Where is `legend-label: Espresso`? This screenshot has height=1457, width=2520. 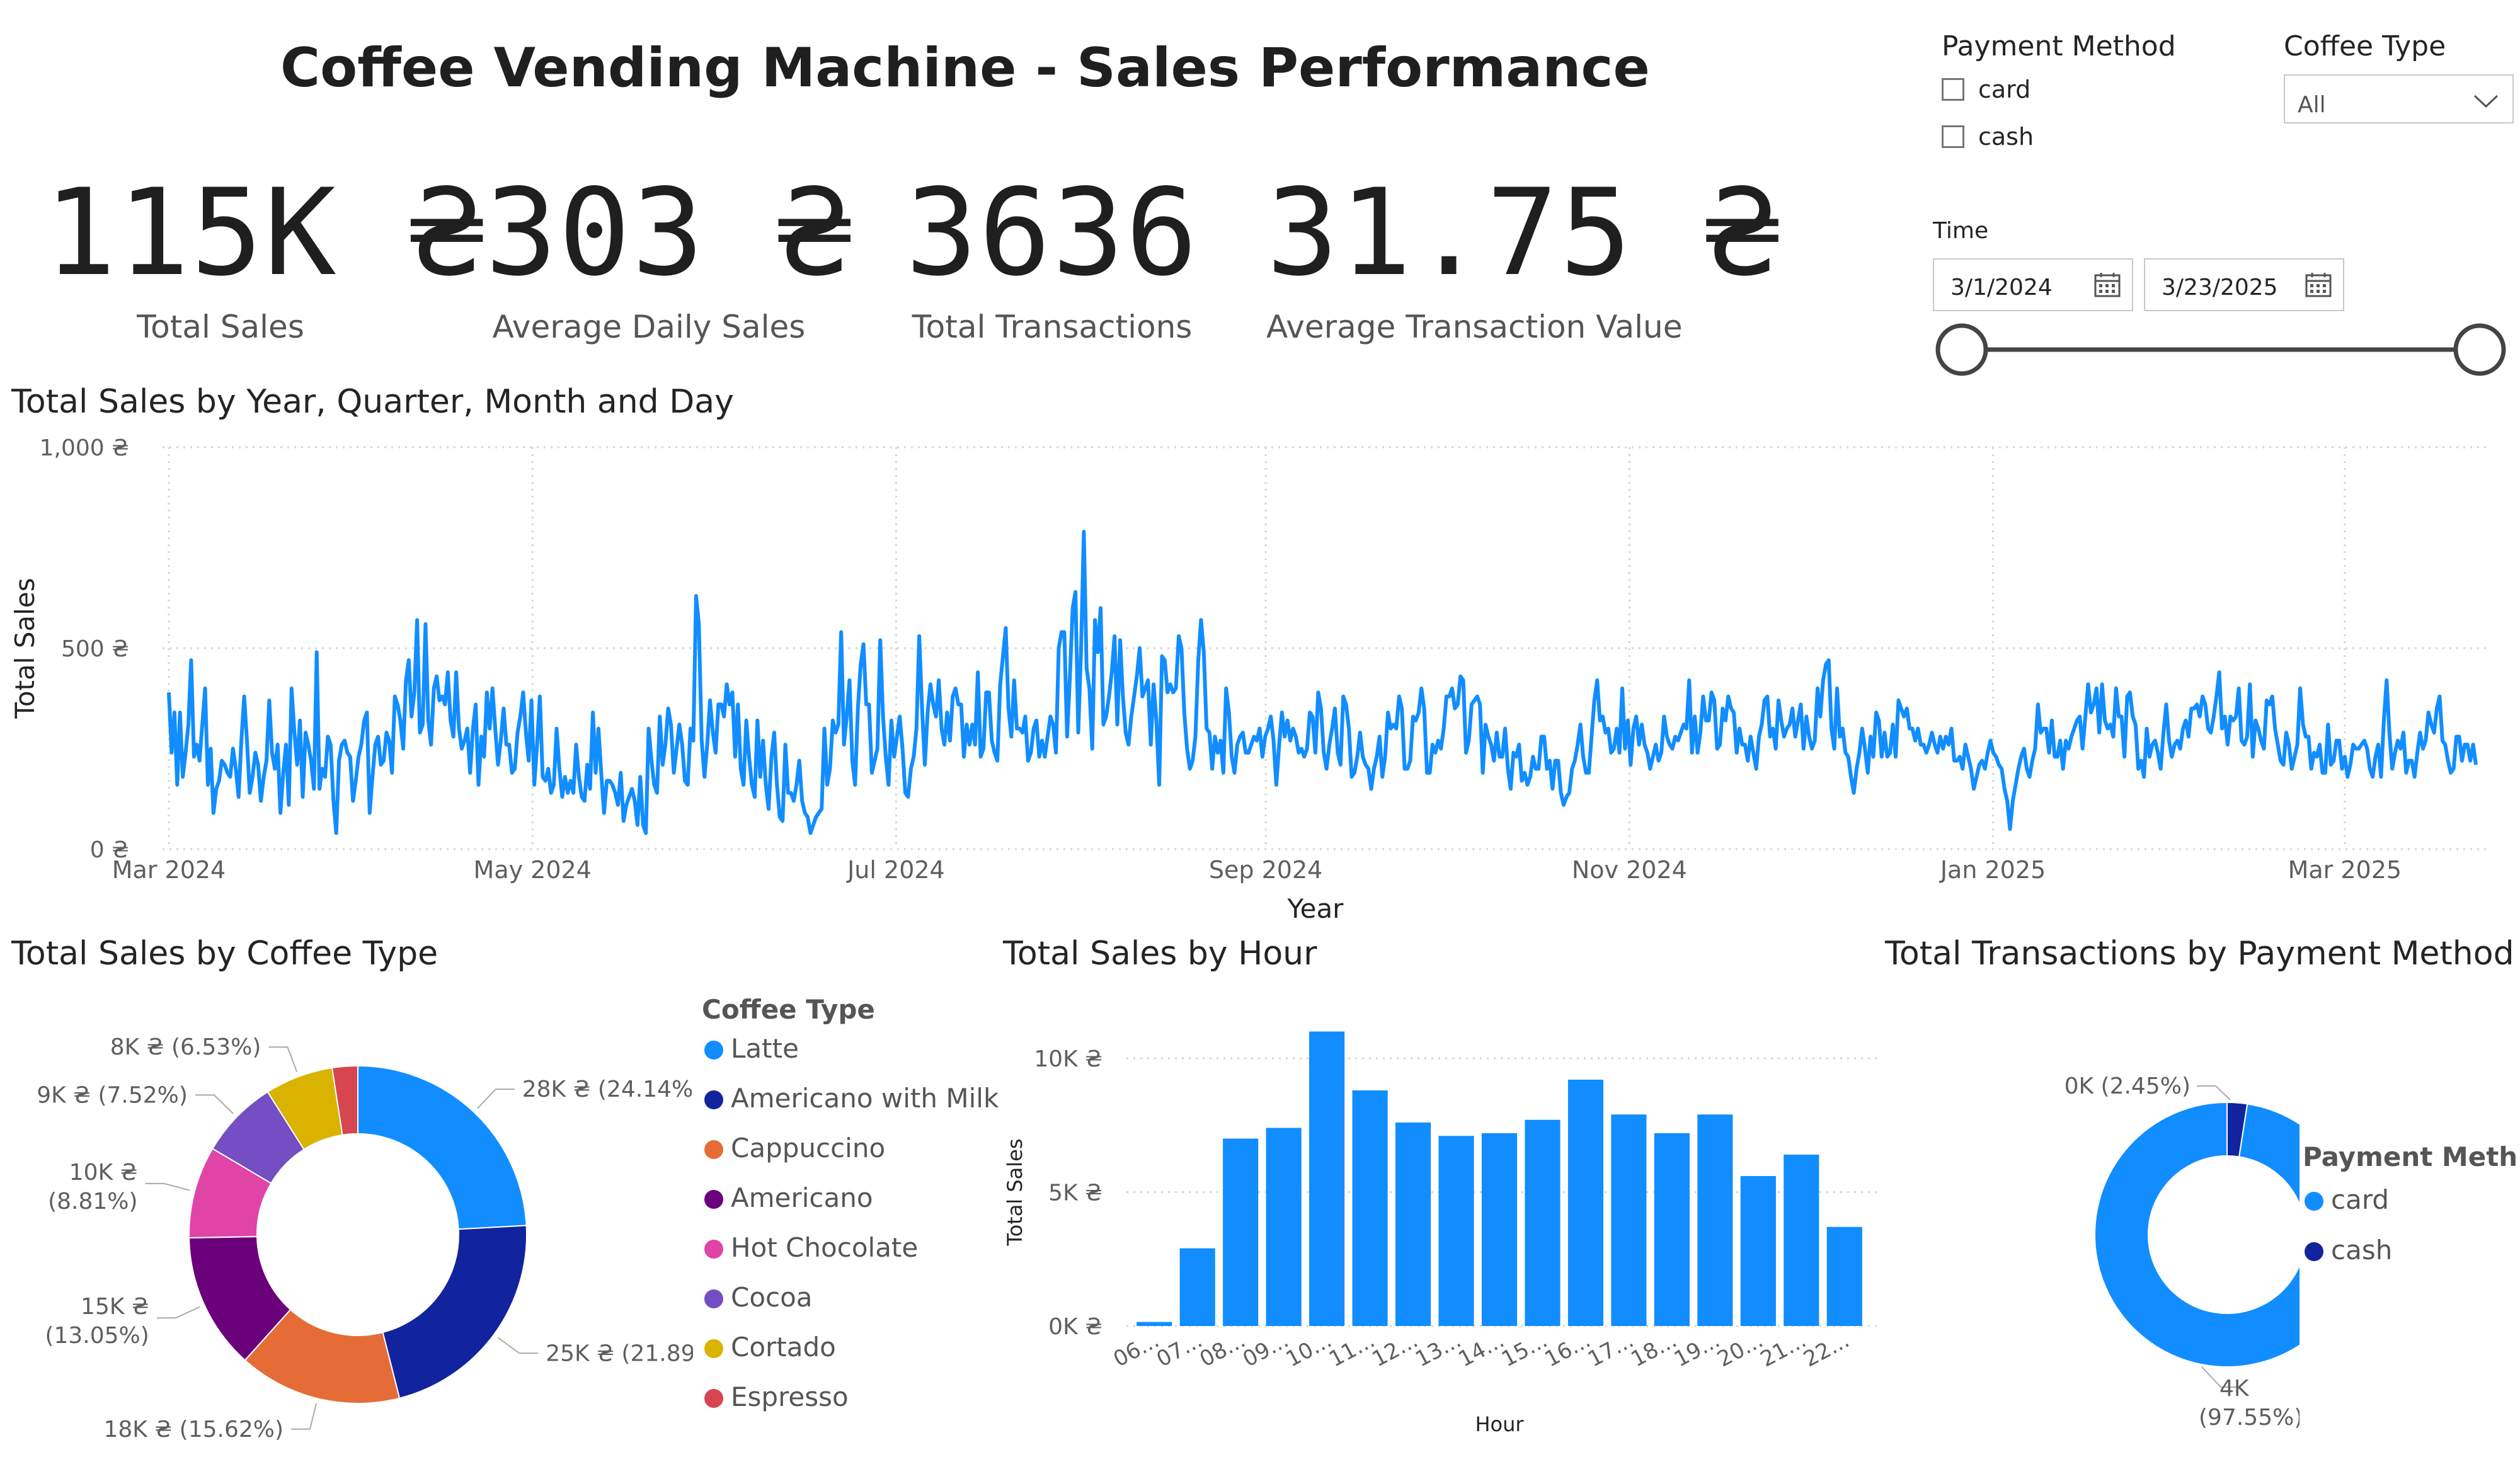 legend-label: Espresso is located at coordinates (790, 1396).